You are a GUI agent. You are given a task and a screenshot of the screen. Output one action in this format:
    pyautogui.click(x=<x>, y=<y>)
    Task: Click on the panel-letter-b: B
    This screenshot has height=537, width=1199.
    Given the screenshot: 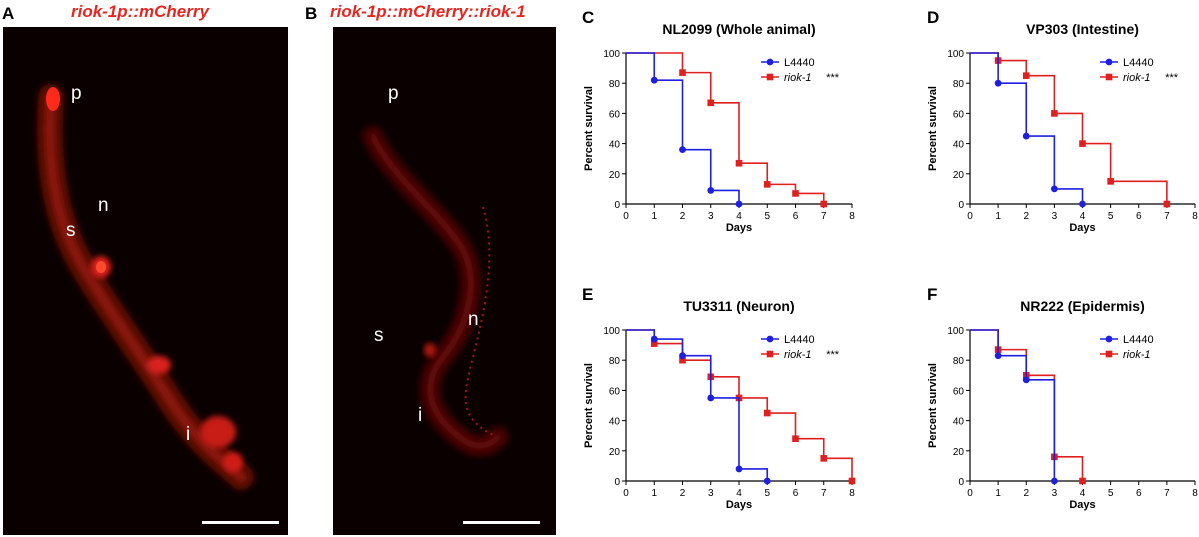 What is the action you would take?
    pyautogui.click(x=311, y=13)
    